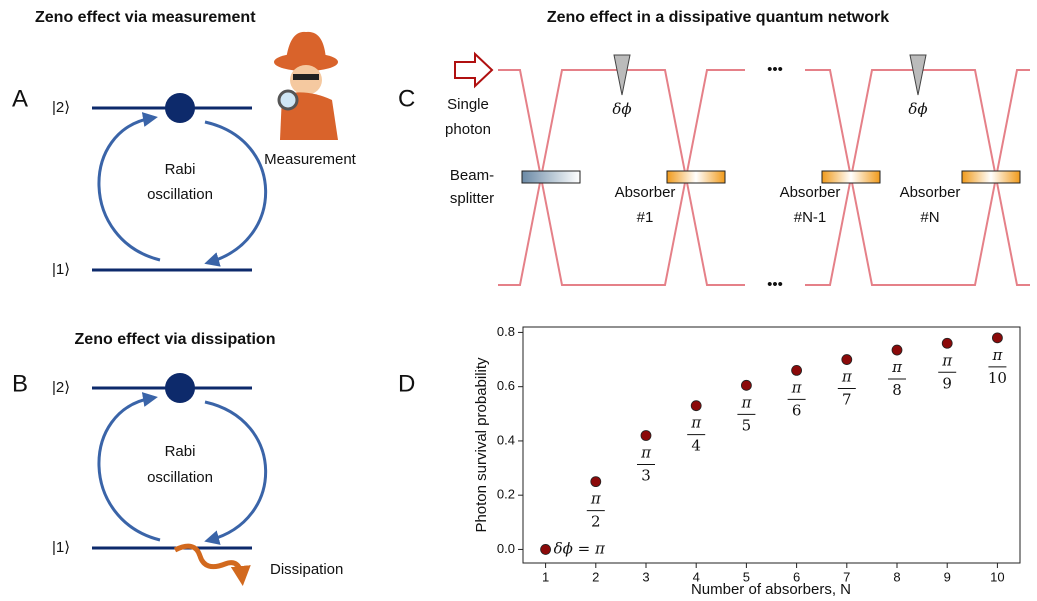  What do you see at coordinates (595, 576) in the screenshot?
I see `x-tick-label: 2` at bounding box center [595, 576].